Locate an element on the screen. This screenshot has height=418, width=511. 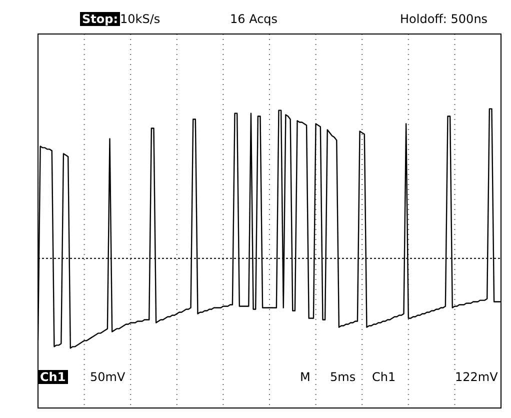
text: Holdoff: 500ns is located at coordinates (444, 19).